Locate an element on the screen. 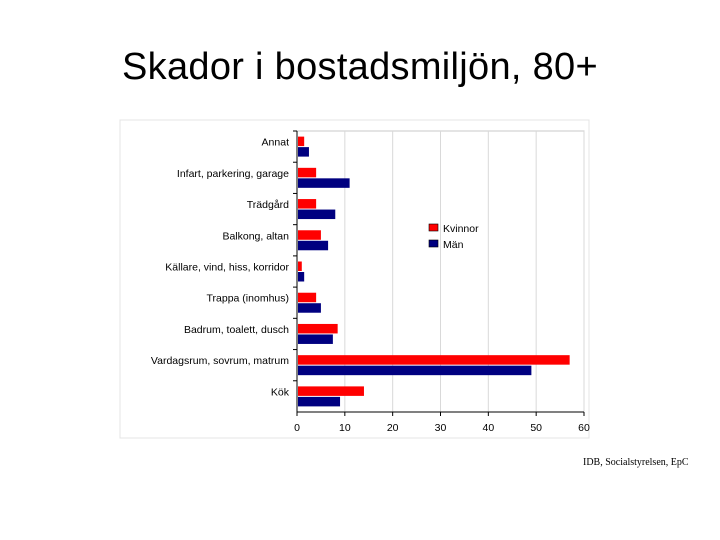 The width and height of the screenshot is (720, 540). category-label: Balkong, altan is located at coordinates (255, 236).